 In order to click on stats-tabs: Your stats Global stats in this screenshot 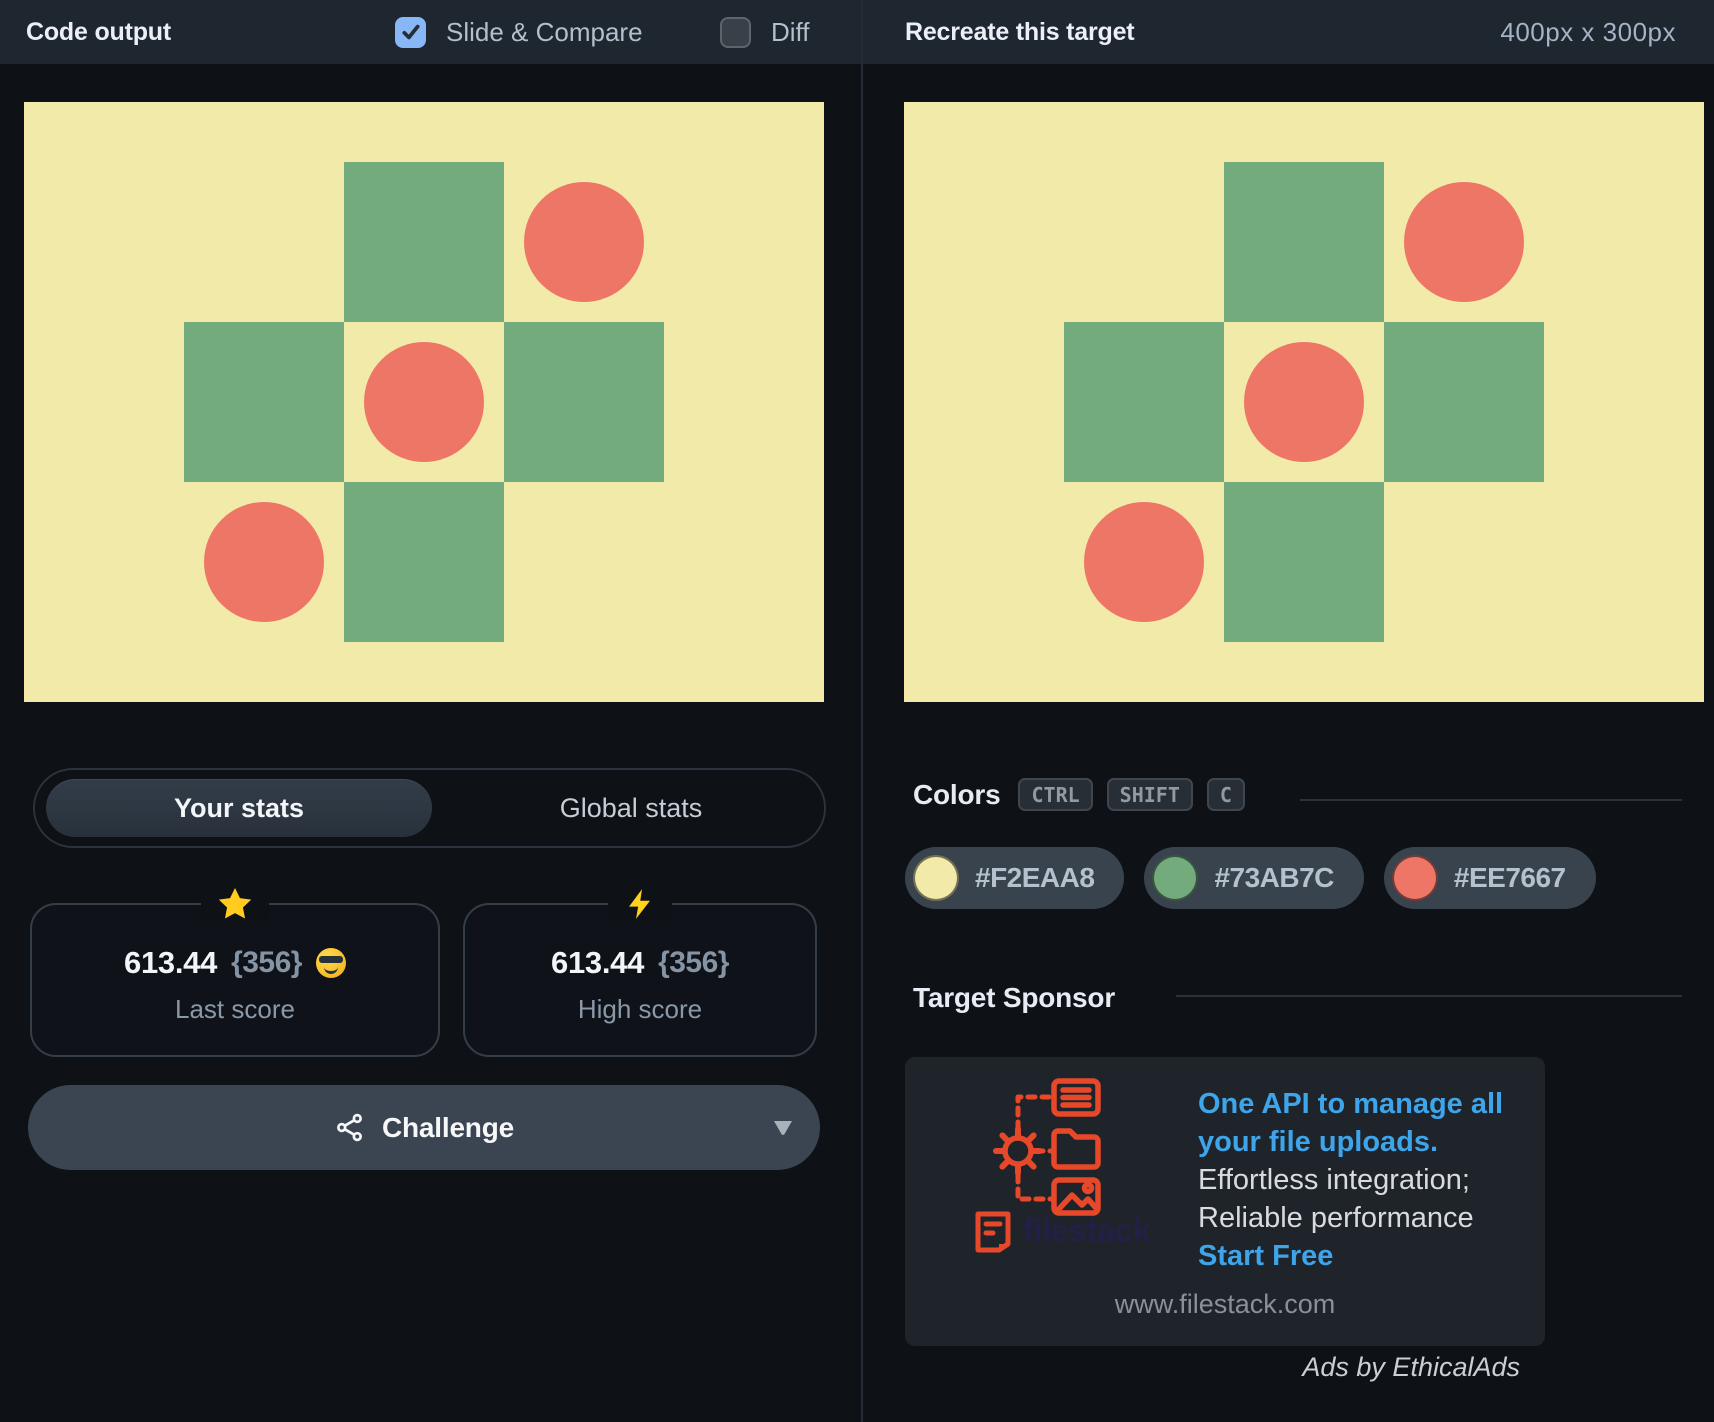, I will do `click(429, 808)`.